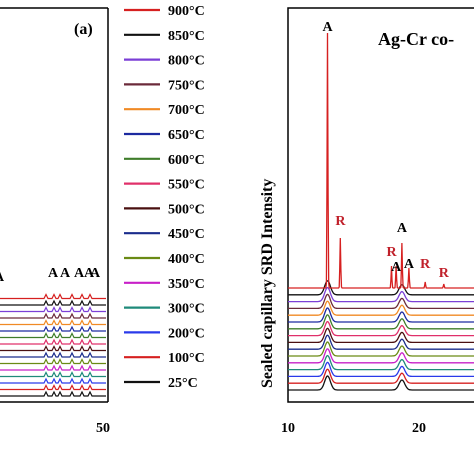  I want to click on legend-label: 750°C, so click(186, 85).